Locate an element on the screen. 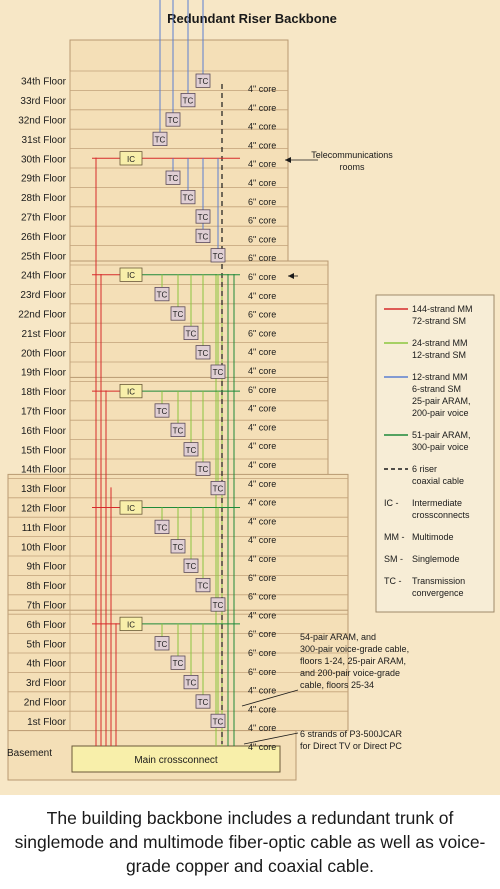  voice-note-line: 54-pair ARAM, and is located at coordinates (338, 637).